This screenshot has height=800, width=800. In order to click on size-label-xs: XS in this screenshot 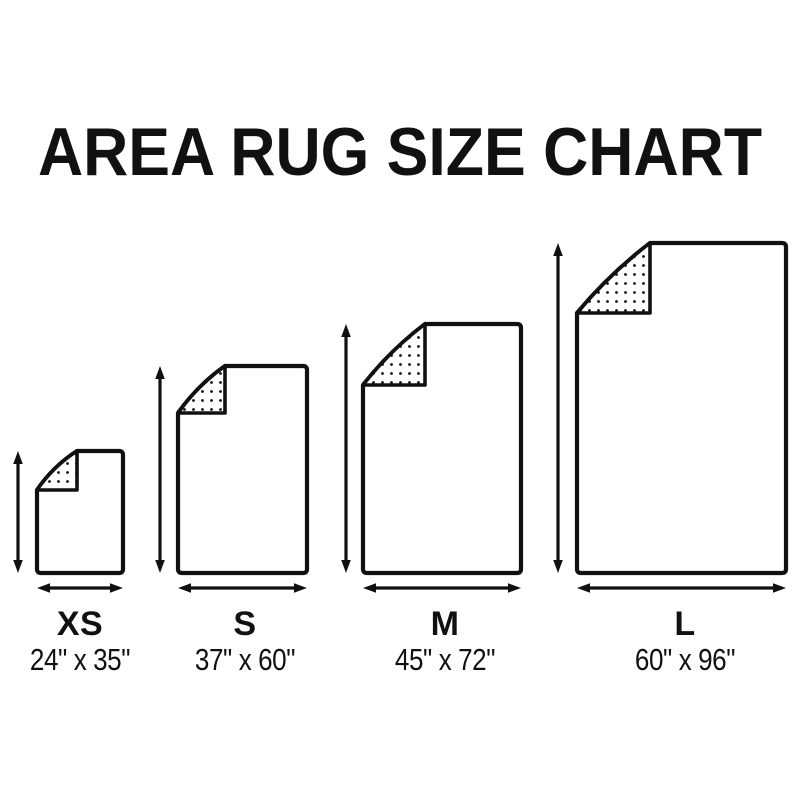, I will do `click(80, 624)`.